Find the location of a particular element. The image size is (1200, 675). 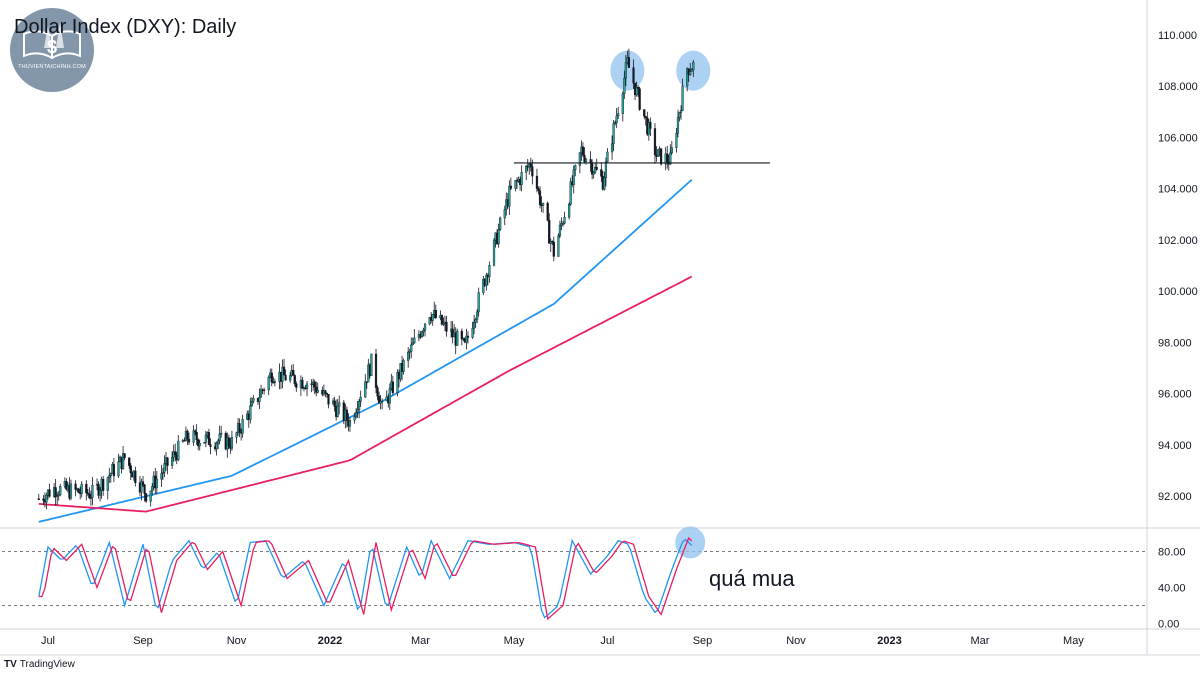

price-tick-label: 110.000 is located at coordinates (1177, 36).